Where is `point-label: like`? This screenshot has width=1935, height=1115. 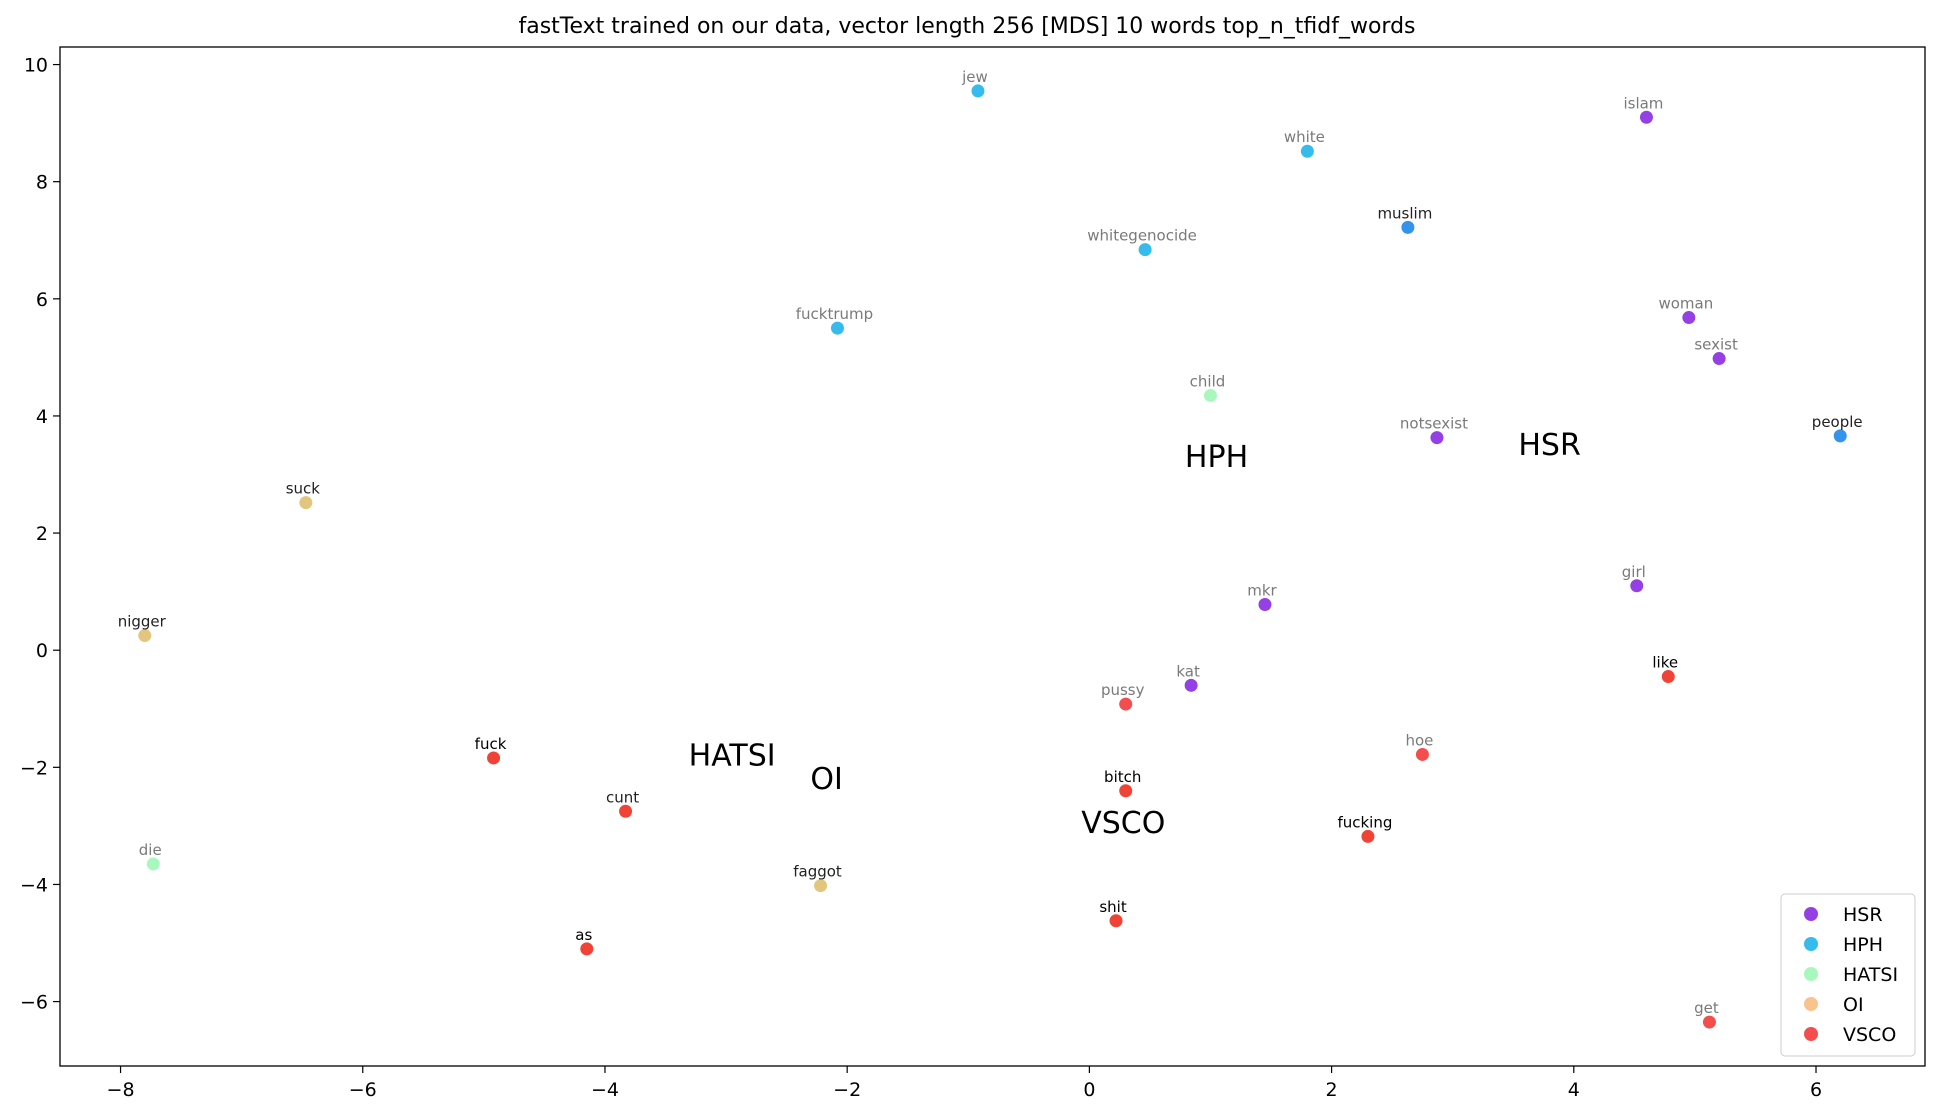
point-label: like is located at coordinates (1665, 663).